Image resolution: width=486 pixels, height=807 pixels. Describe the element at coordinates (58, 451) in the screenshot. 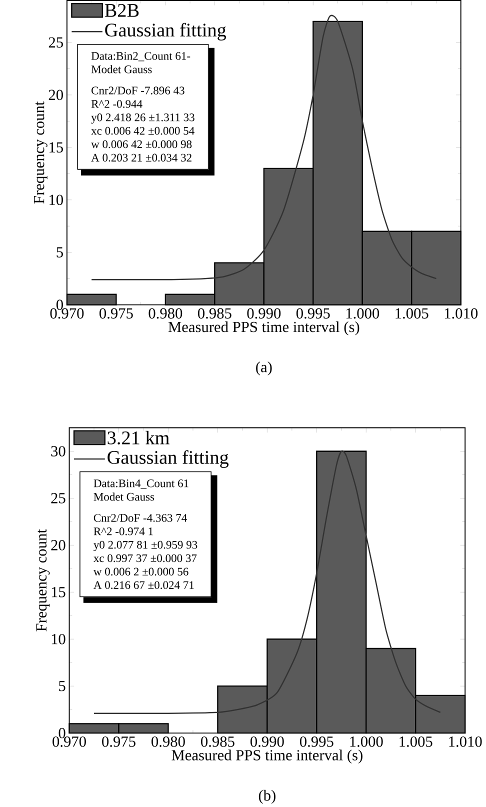

I see `y-tick-label: 30` at that location.